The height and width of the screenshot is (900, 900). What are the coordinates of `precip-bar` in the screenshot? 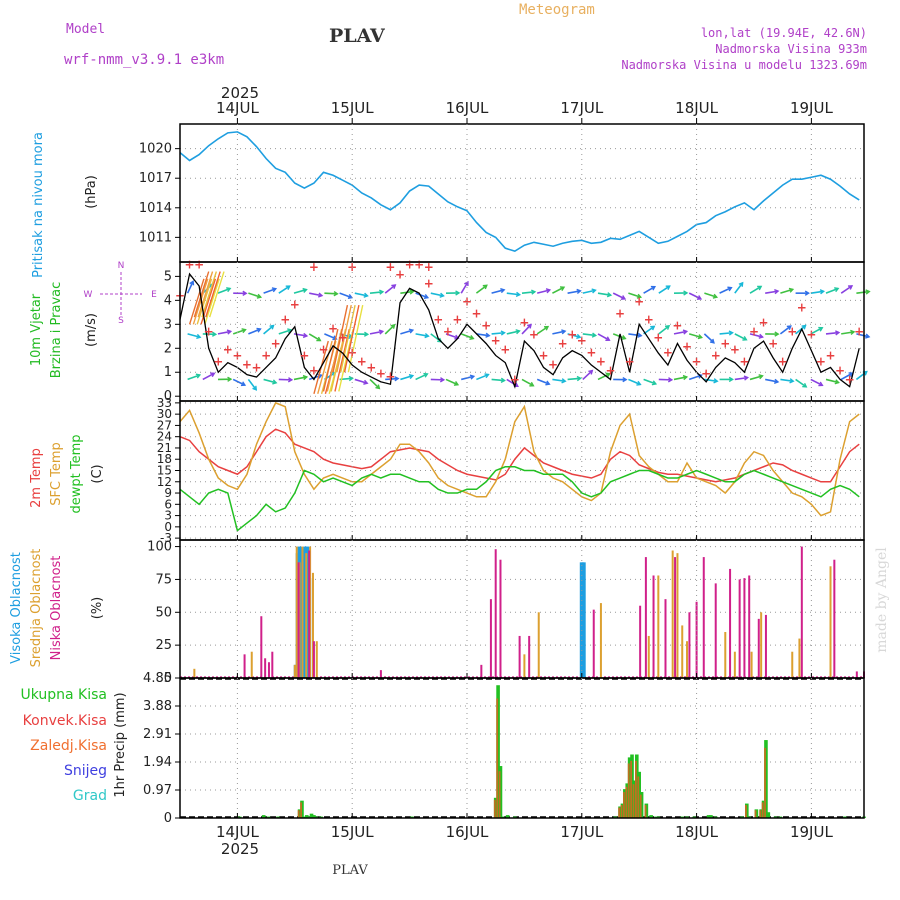 It's located at (495, 807).